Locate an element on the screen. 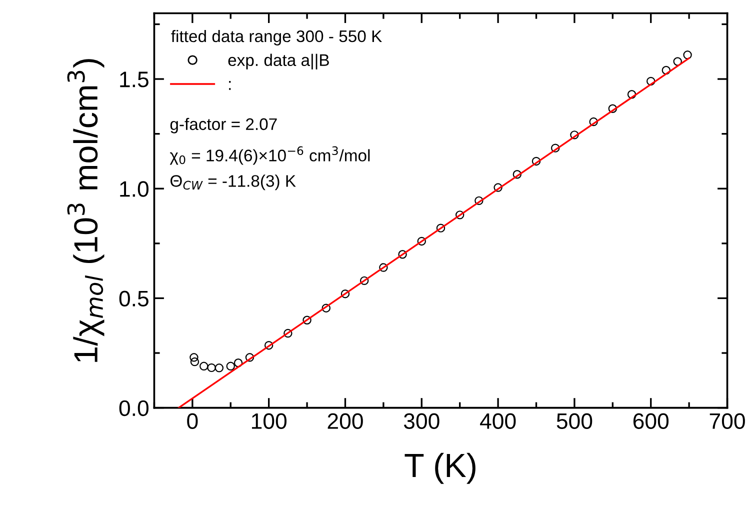  x-tick-label: 400 is located at coordinates (498, 421).